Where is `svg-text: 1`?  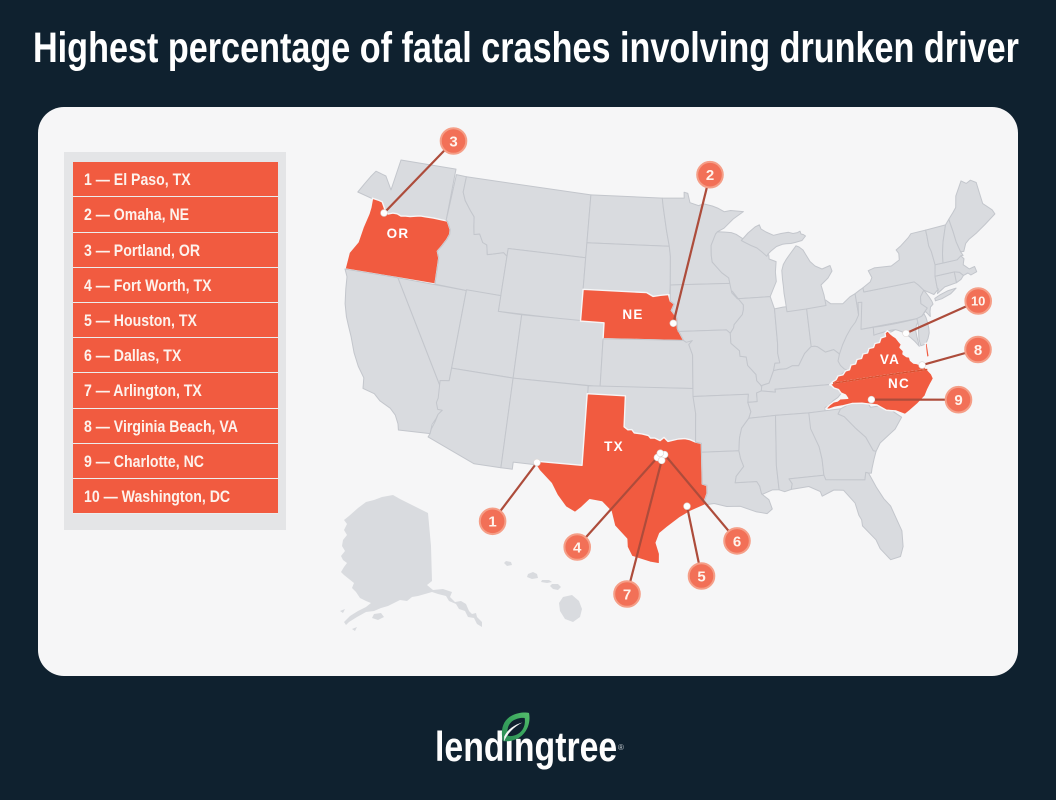
svg-text: 1 is located at coordinates (492, 522).